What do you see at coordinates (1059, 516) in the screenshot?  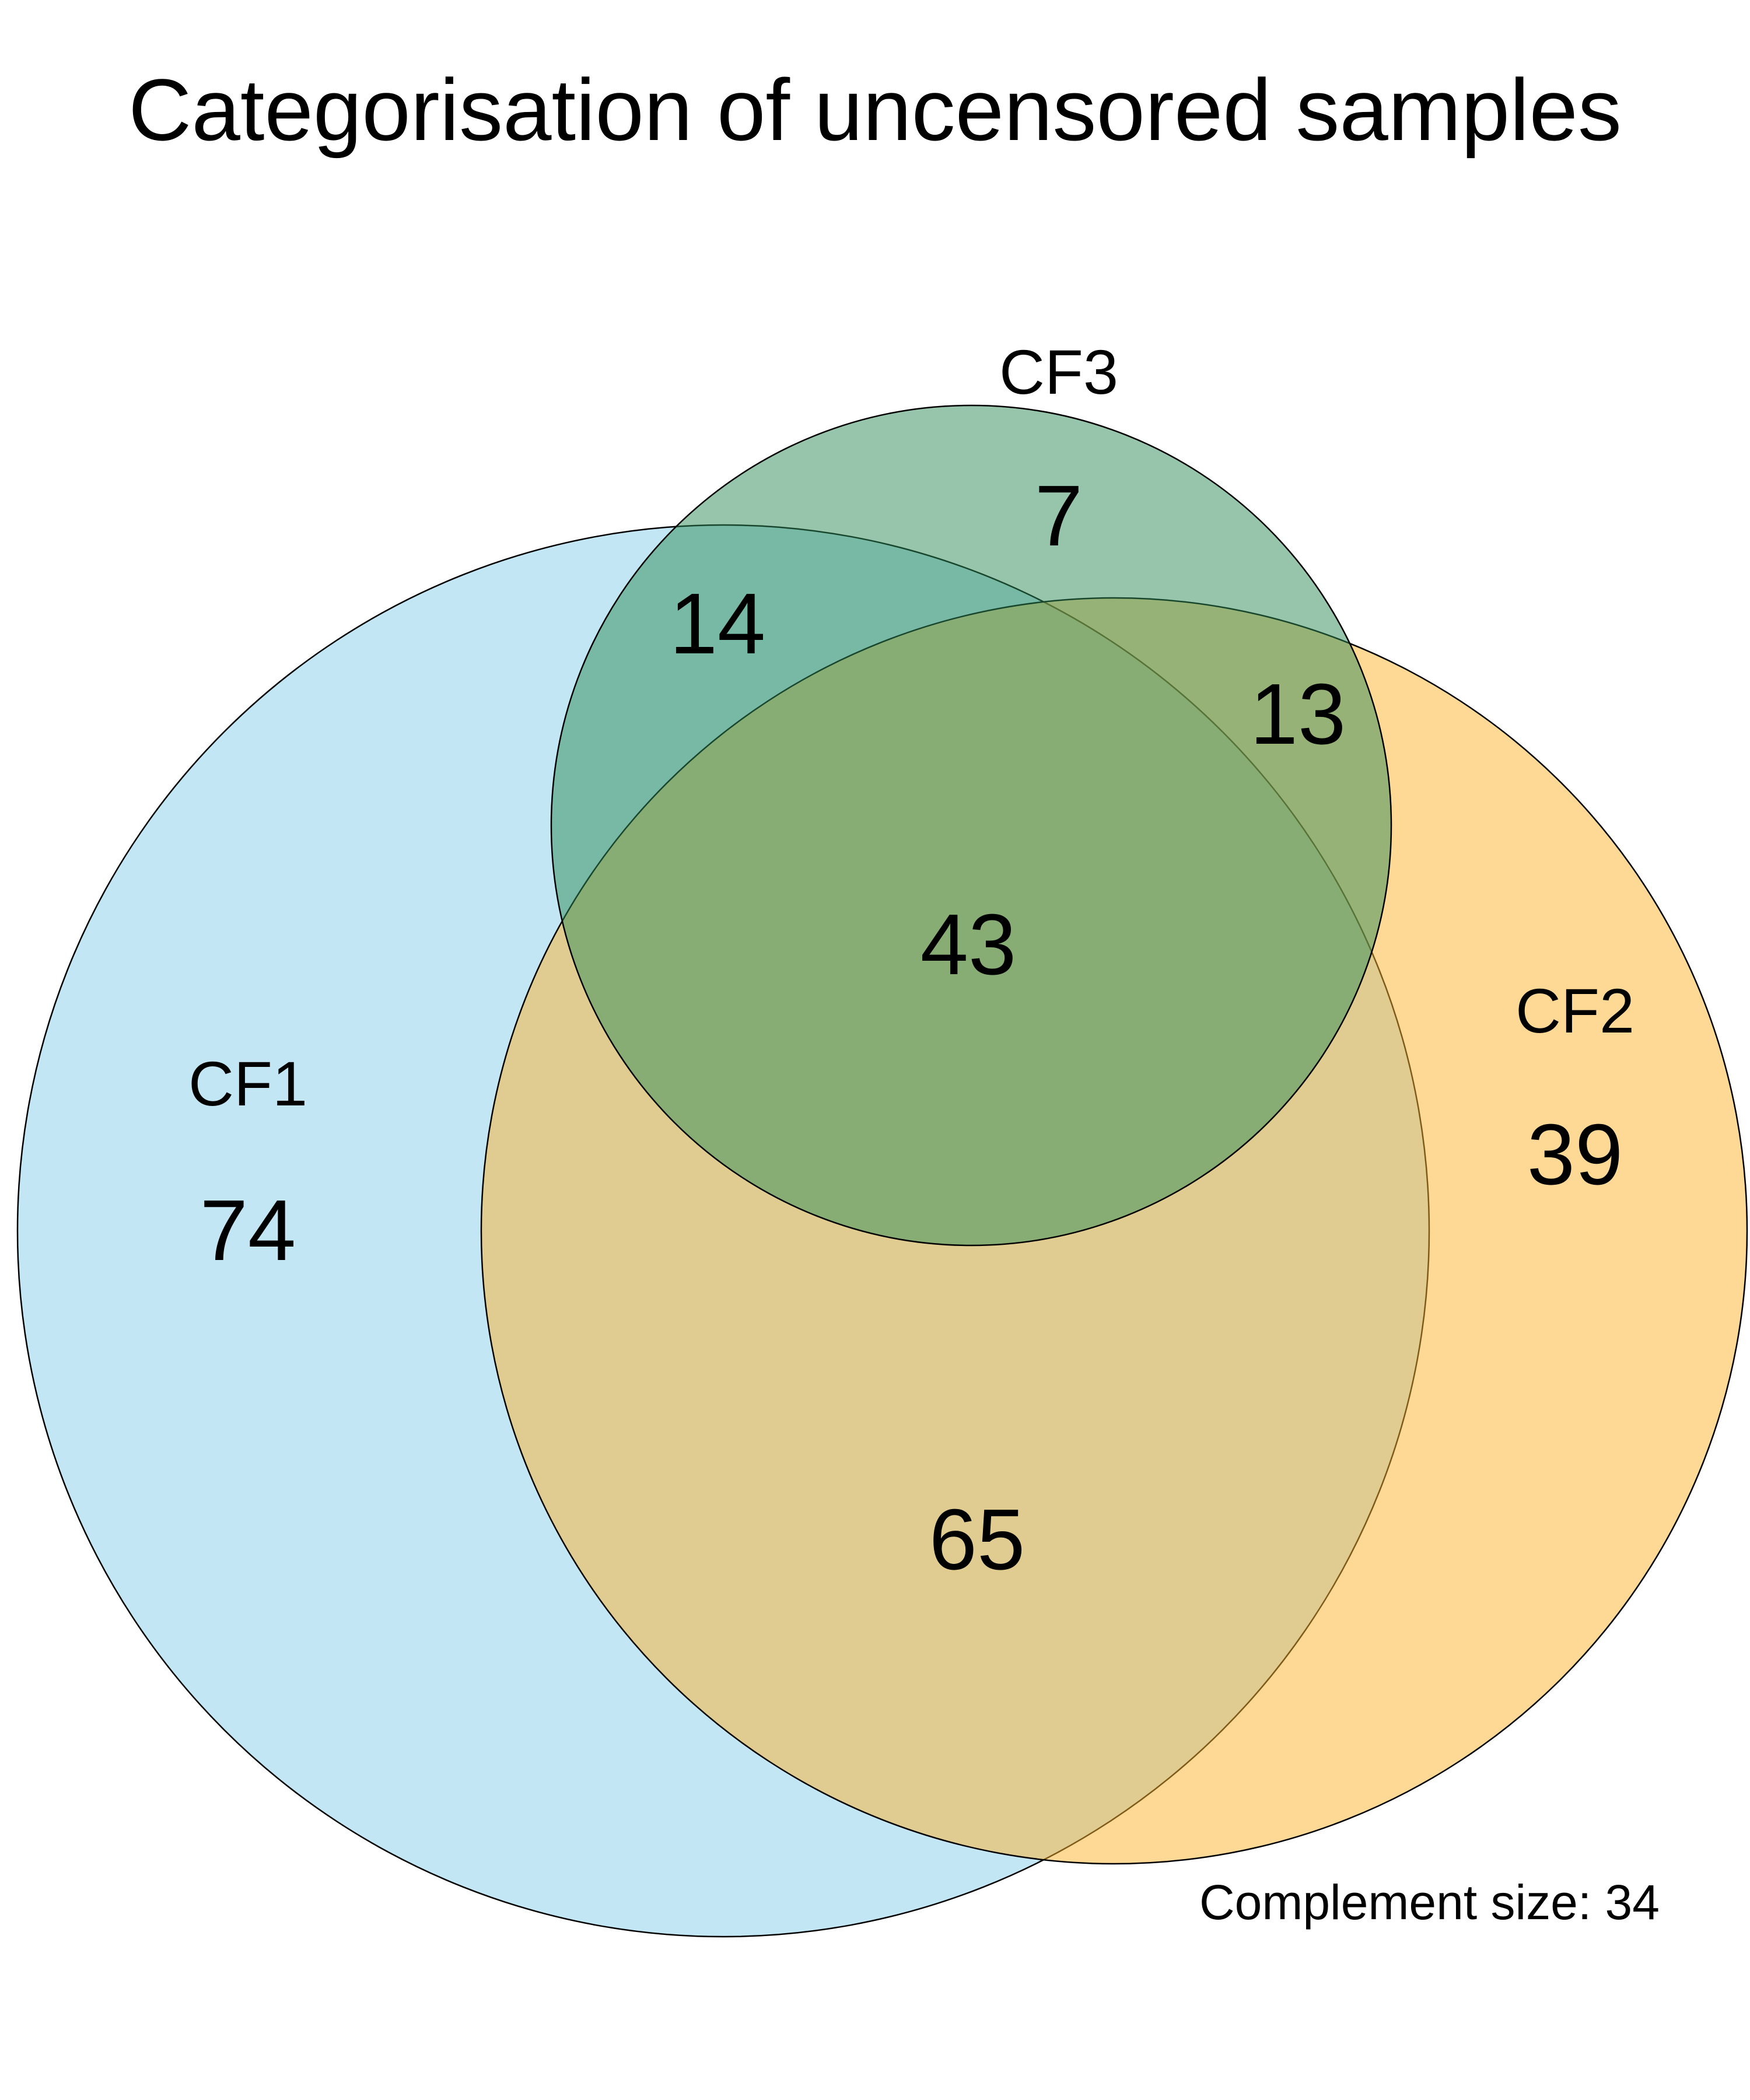 I see `count-cf3-only: 7` at bounding box center [1059, 516].